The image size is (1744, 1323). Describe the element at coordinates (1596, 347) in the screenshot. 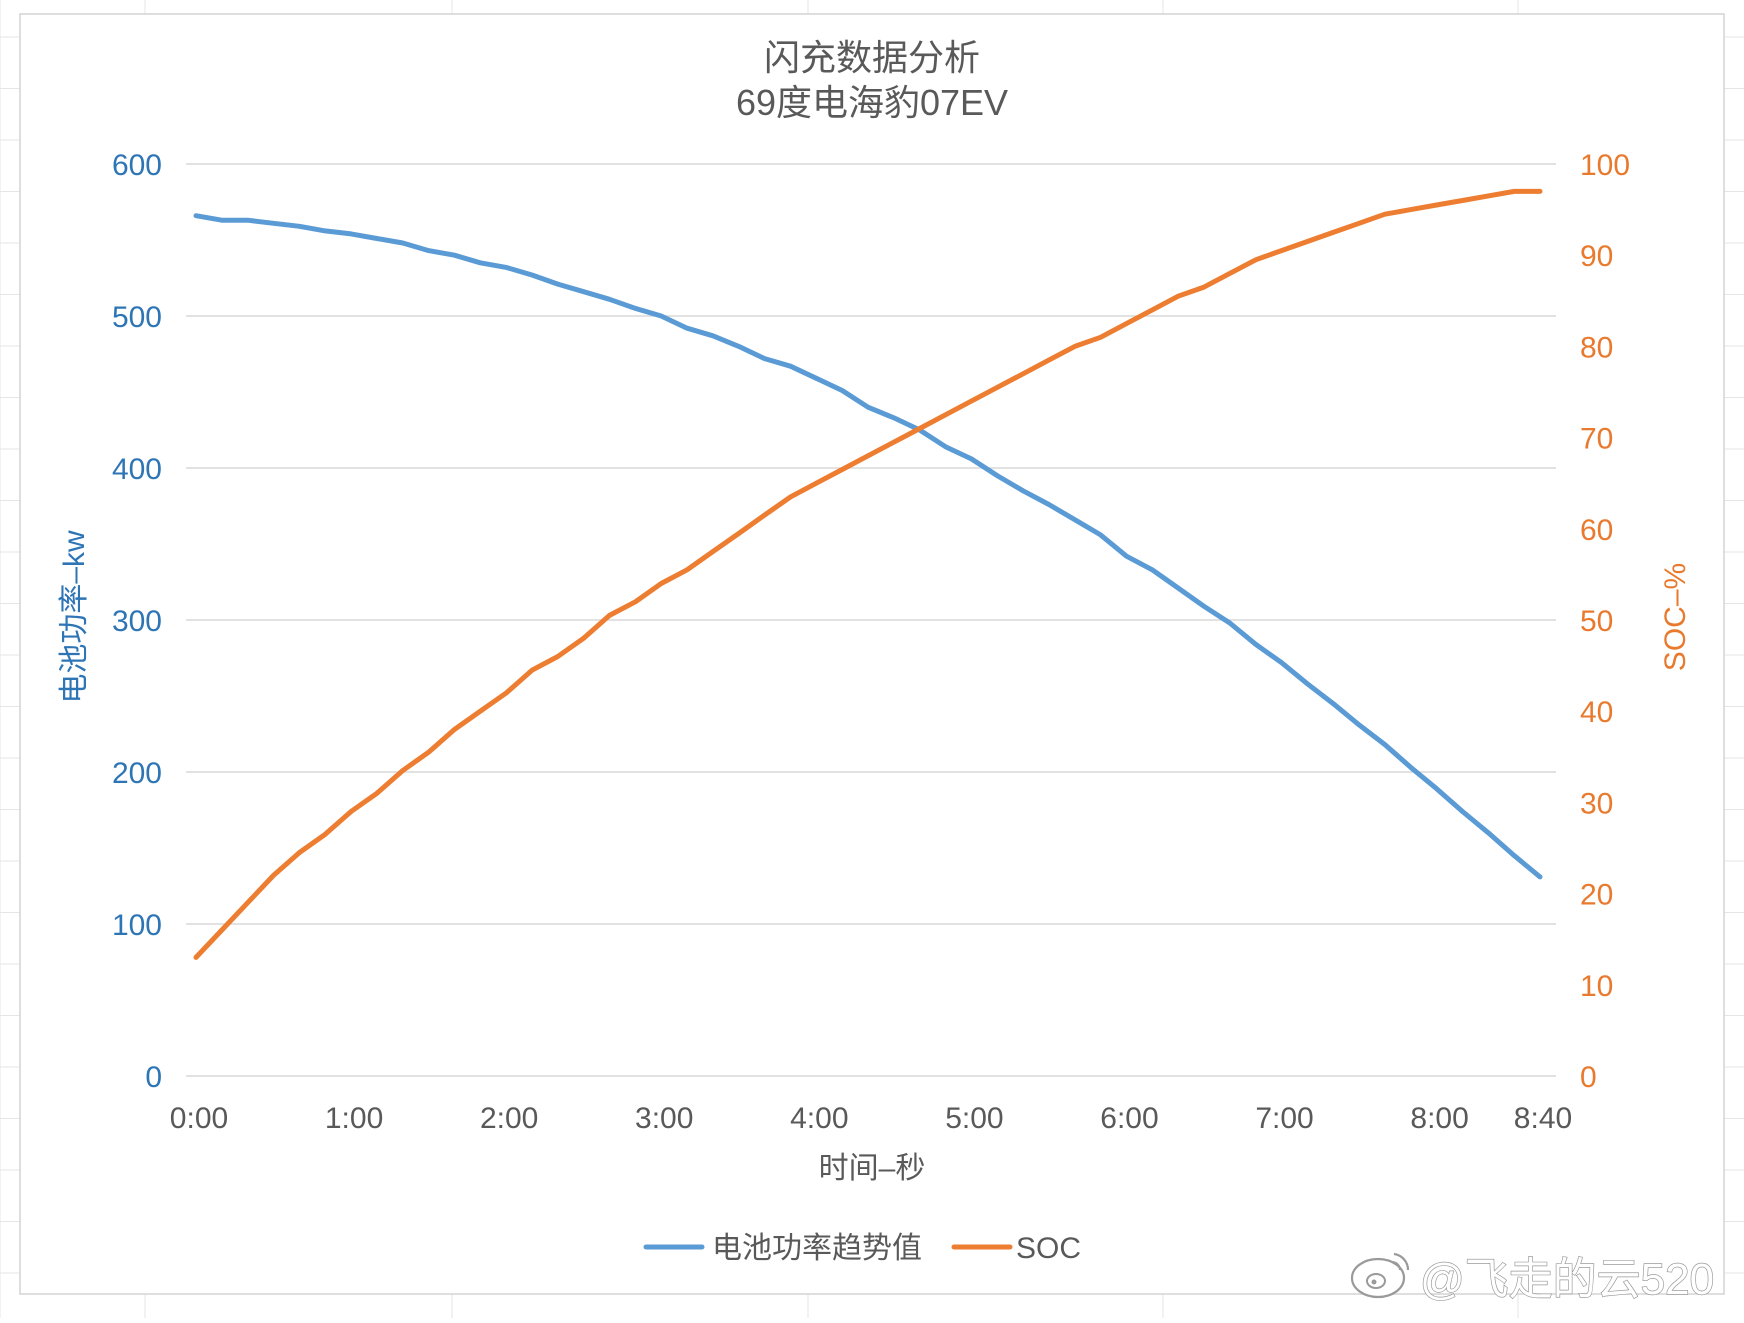

I see `right-tick-label: 80` at that location.